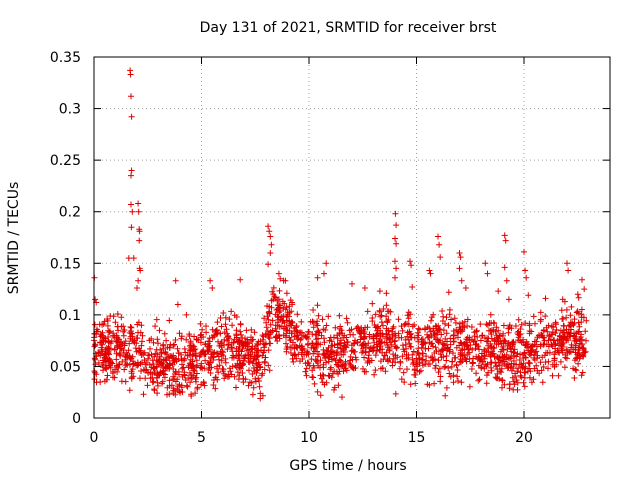 The height and width of the screenshot is (480, 640). Describe the element at coordinates (70, 110) in the screenshot. I see `y-tick-label: 0.3` at that location.